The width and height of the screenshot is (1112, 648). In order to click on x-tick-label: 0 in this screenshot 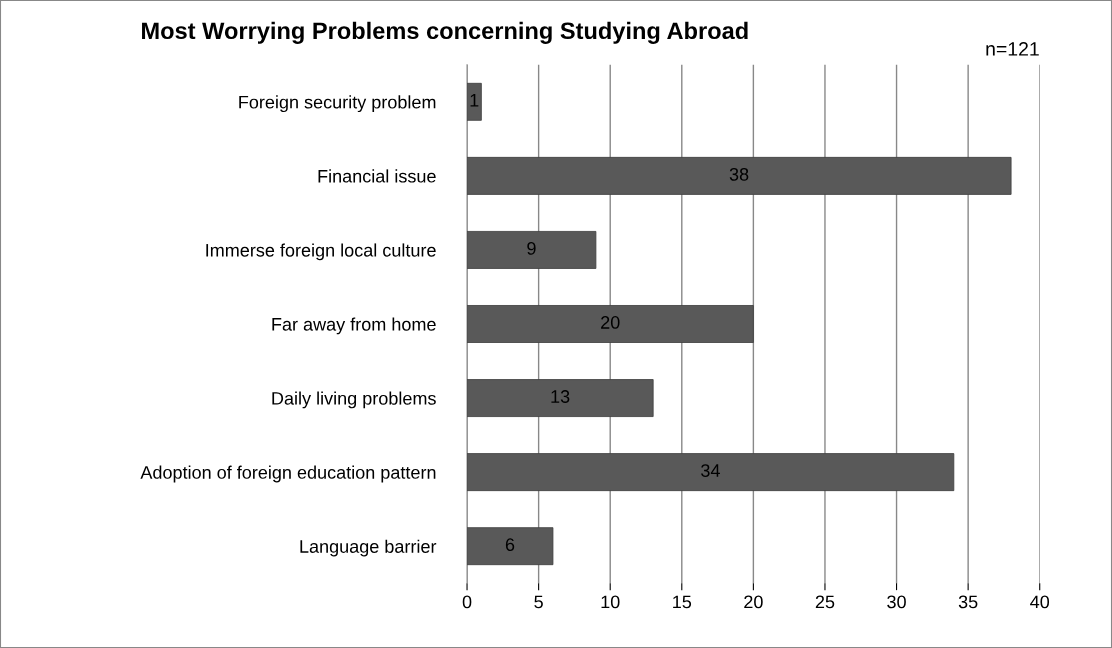, I will do `click(467, 602)`.